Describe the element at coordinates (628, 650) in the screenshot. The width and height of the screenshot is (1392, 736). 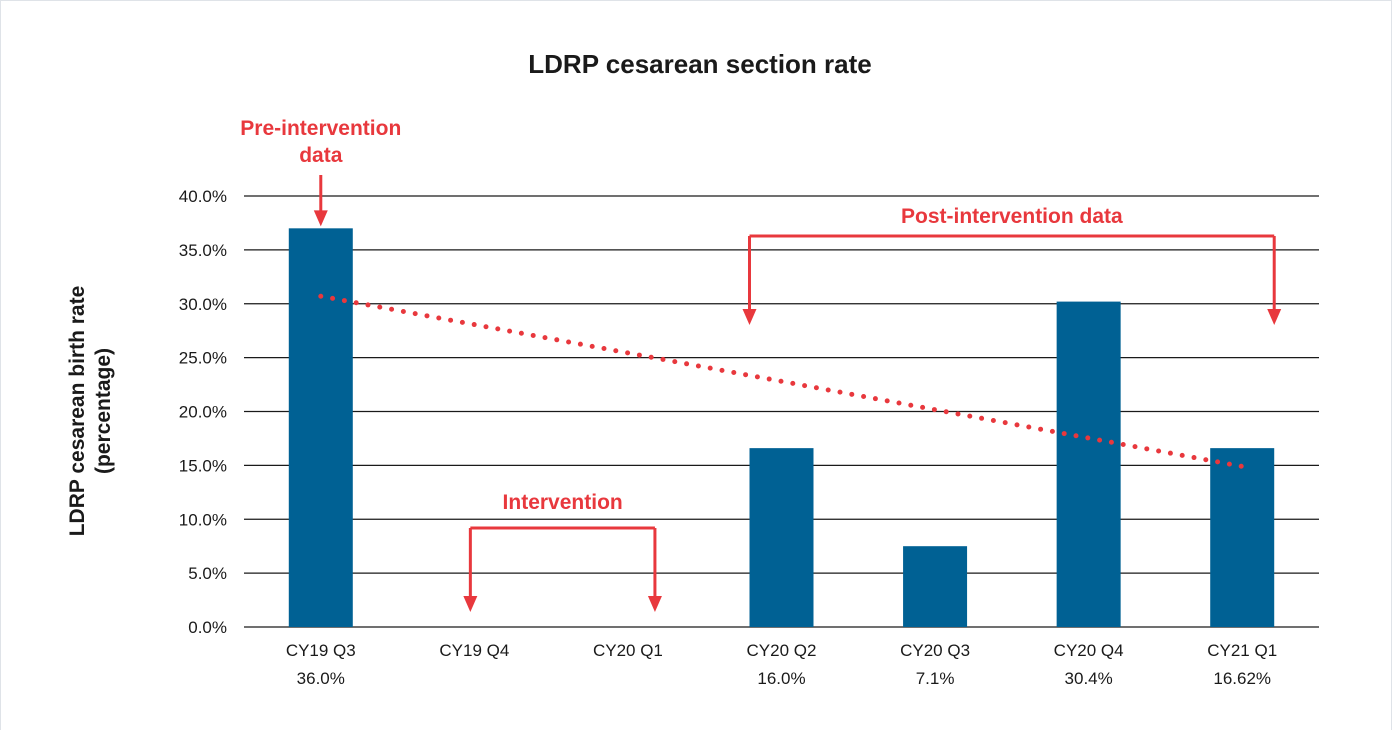
I see `x-tick-label: CY20 Q1` at that location.